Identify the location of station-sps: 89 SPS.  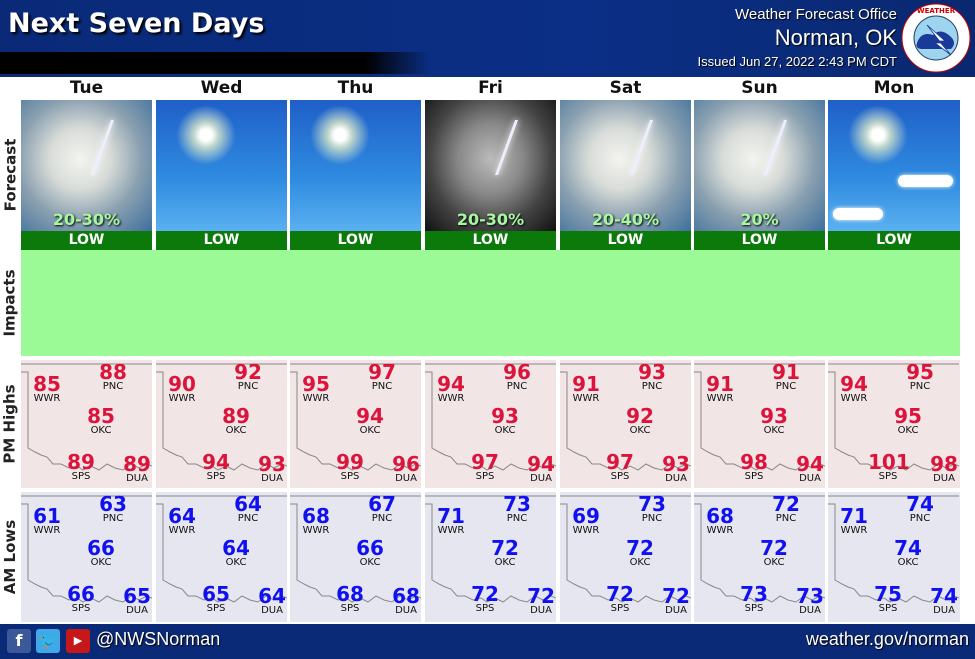
(81, 467).